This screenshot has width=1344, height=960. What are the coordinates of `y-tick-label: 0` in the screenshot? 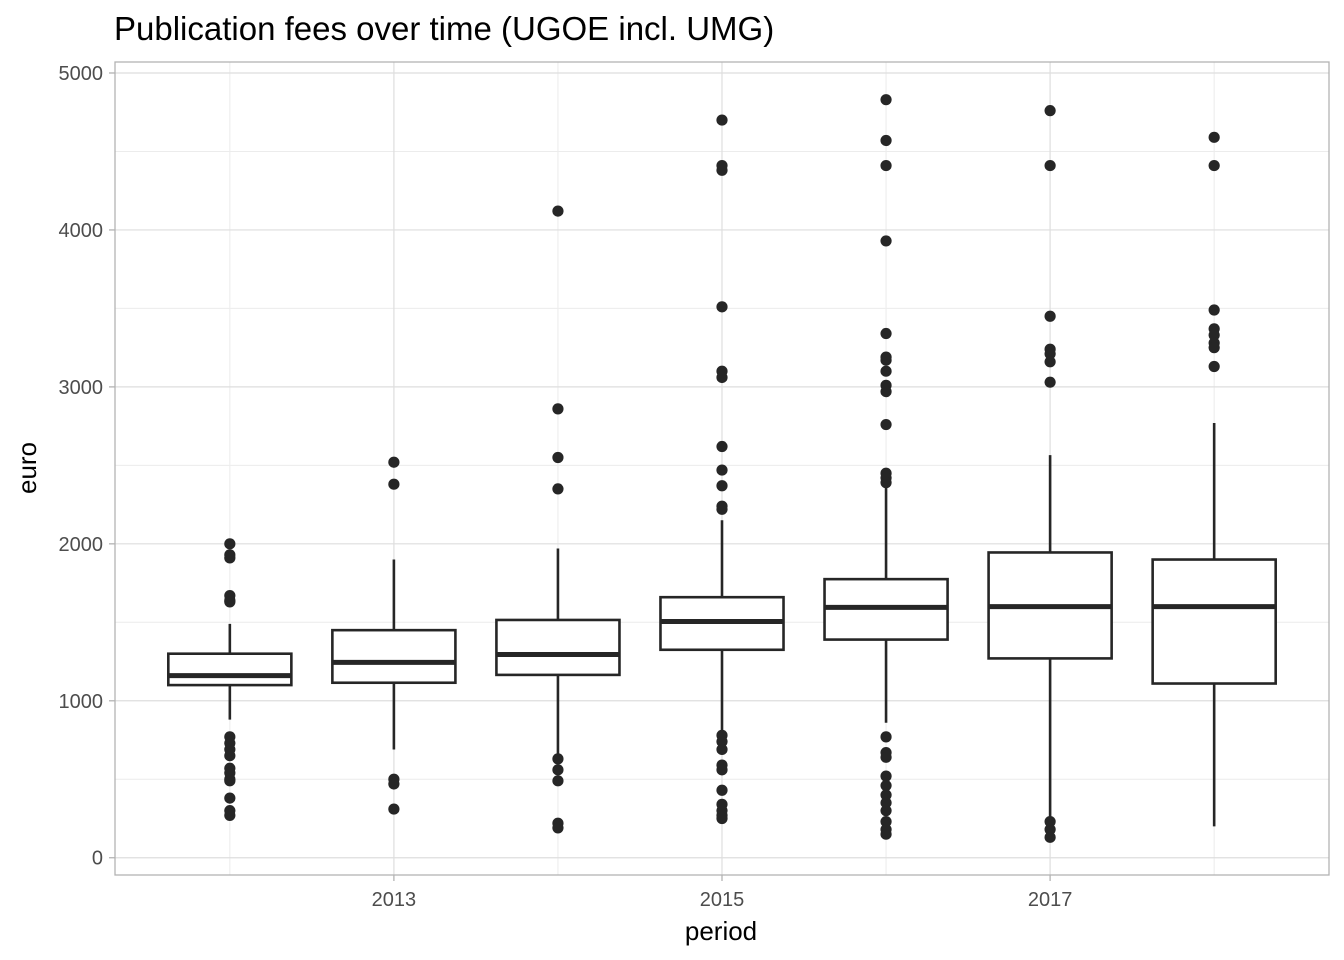 It's located at (97, 859).